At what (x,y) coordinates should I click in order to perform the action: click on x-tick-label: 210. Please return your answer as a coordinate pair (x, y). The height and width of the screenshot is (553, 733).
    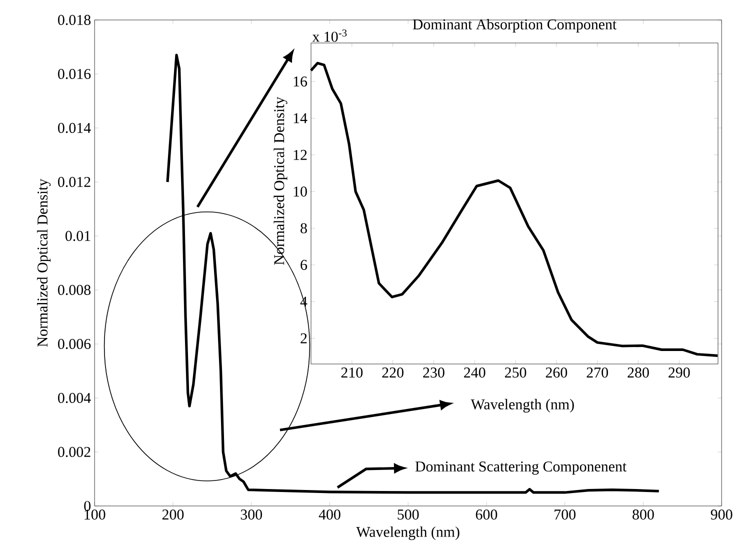
    Looking at the image, I should click on (352, 373).